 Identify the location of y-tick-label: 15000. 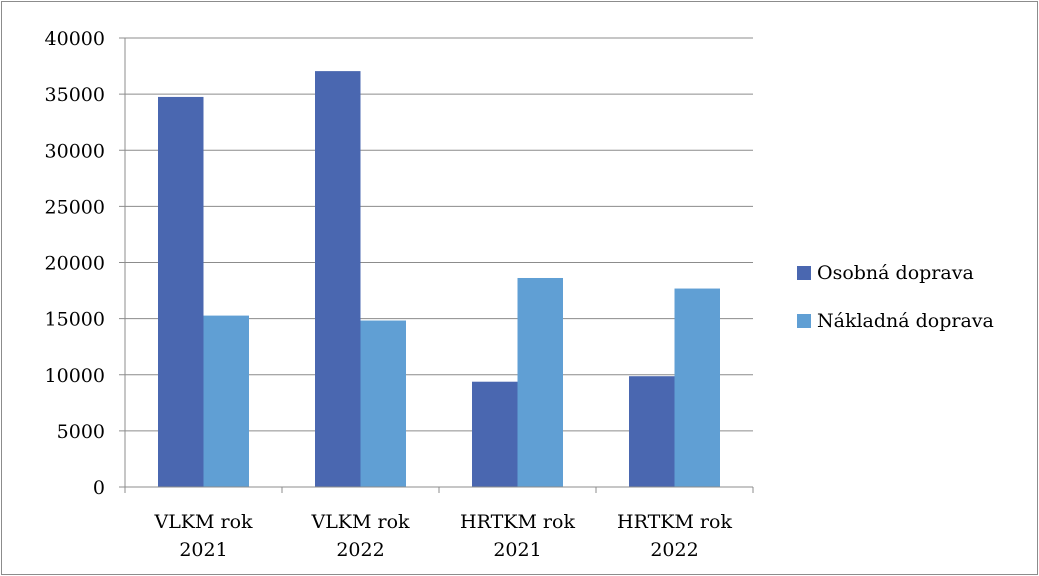
(75, 320).